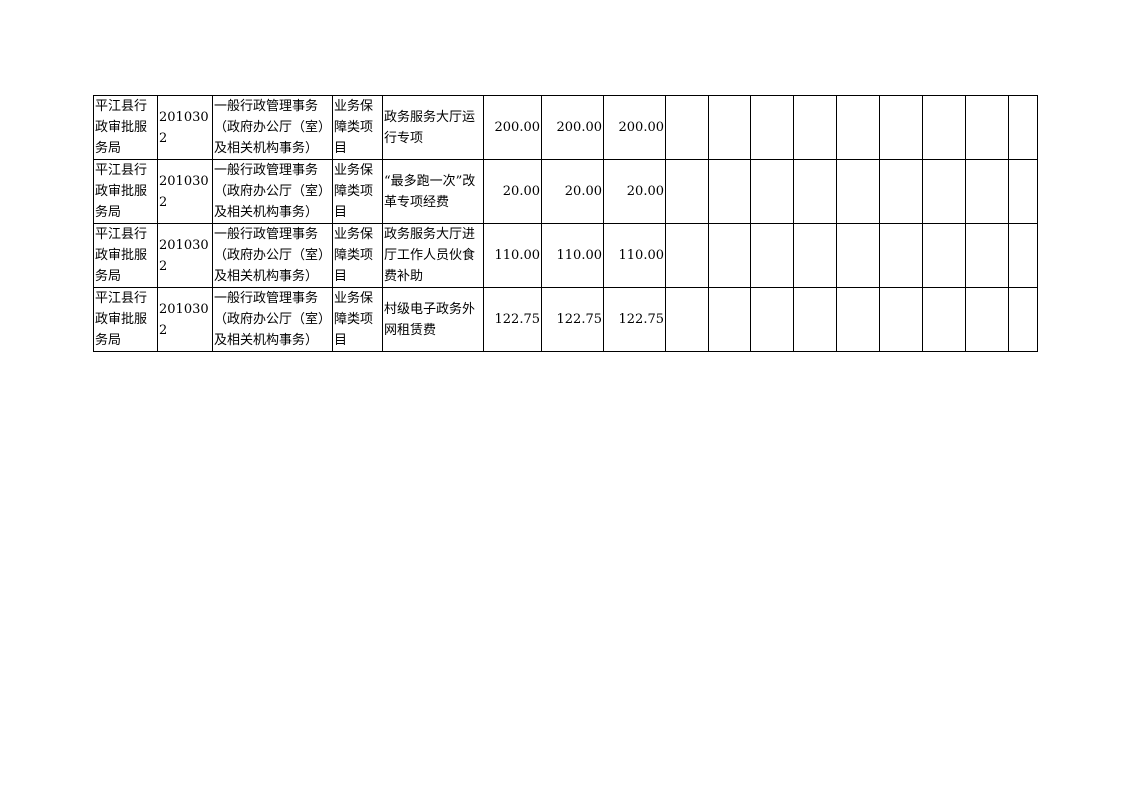  I want to click on cell-v2: 20.00, so click(572, 191).